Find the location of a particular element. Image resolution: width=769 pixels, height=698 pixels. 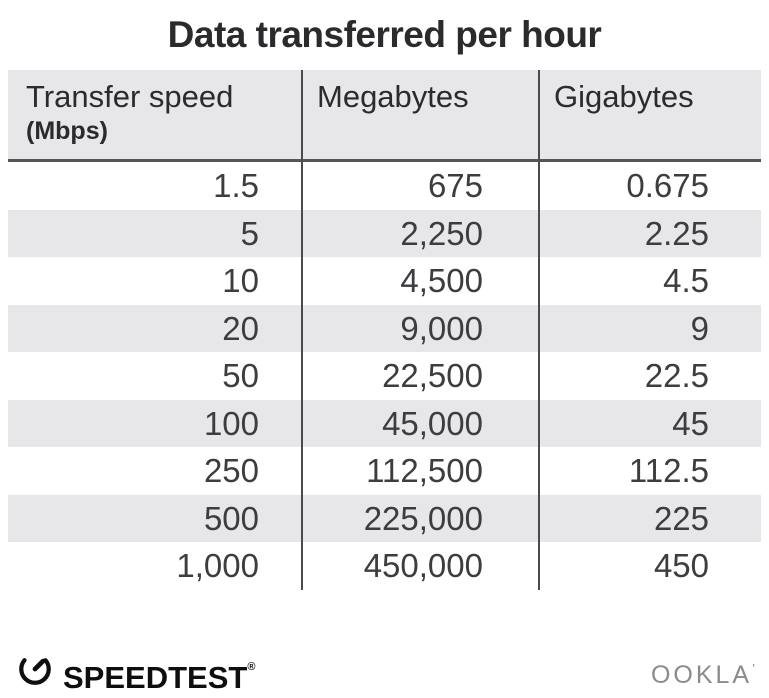

table-cell: 500 is located at coordinates (154, 518).